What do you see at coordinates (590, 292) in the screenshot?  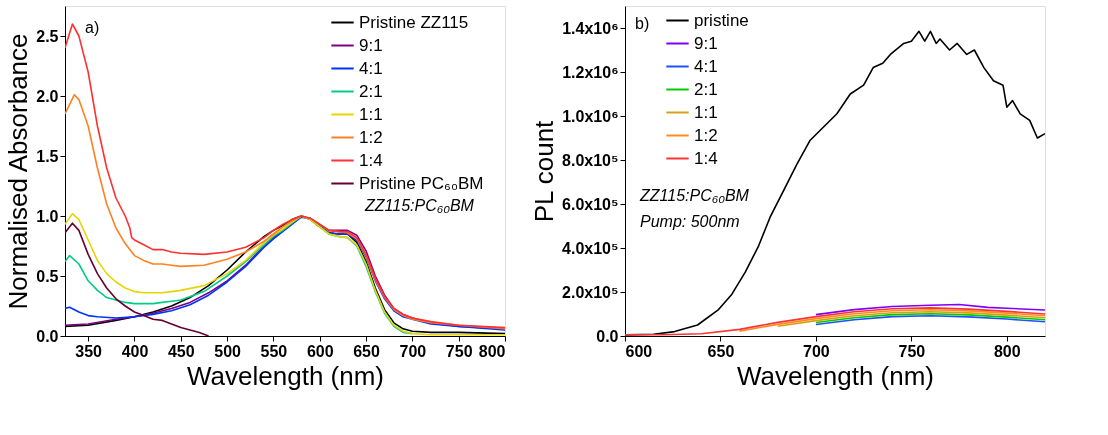 I see `y-tick-label: 2.0x10⁵` at bounding box center [590, 292].